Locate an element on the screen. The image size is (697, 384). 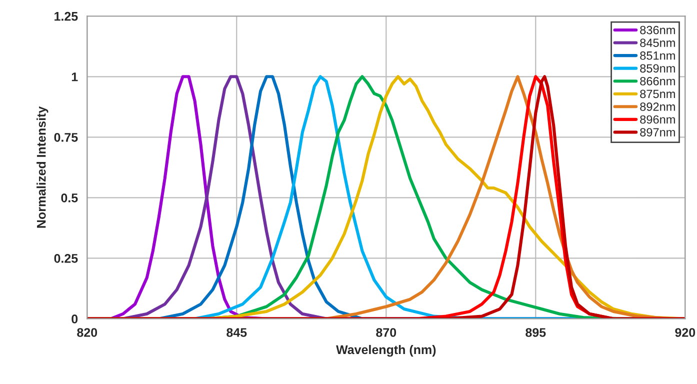
legend-label: 859nm is located at coordinates (657, 68).